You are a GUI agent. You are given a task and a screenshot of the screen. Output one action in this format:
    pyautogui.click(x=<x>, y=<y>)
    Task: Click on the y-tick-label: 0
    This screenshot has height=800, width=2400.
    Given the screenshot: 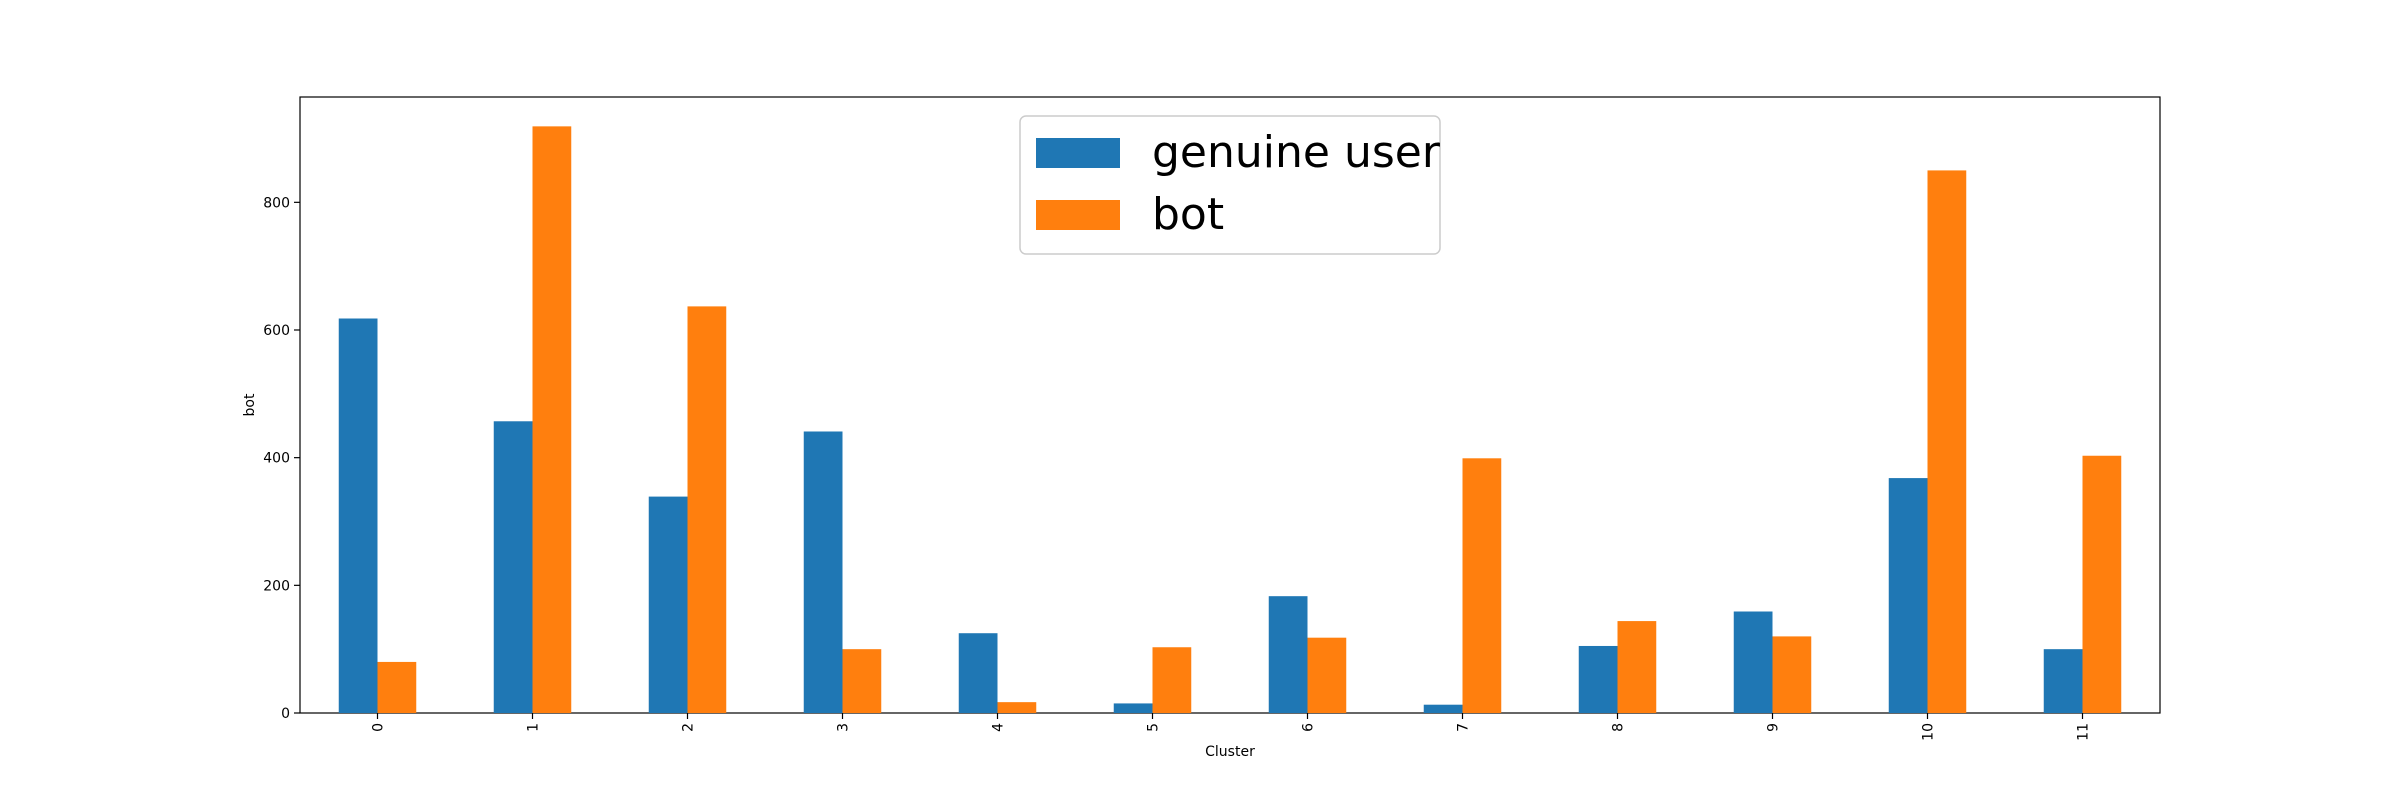 What is the action you would take?
    pyautogui.click(x=285, y=714)
    